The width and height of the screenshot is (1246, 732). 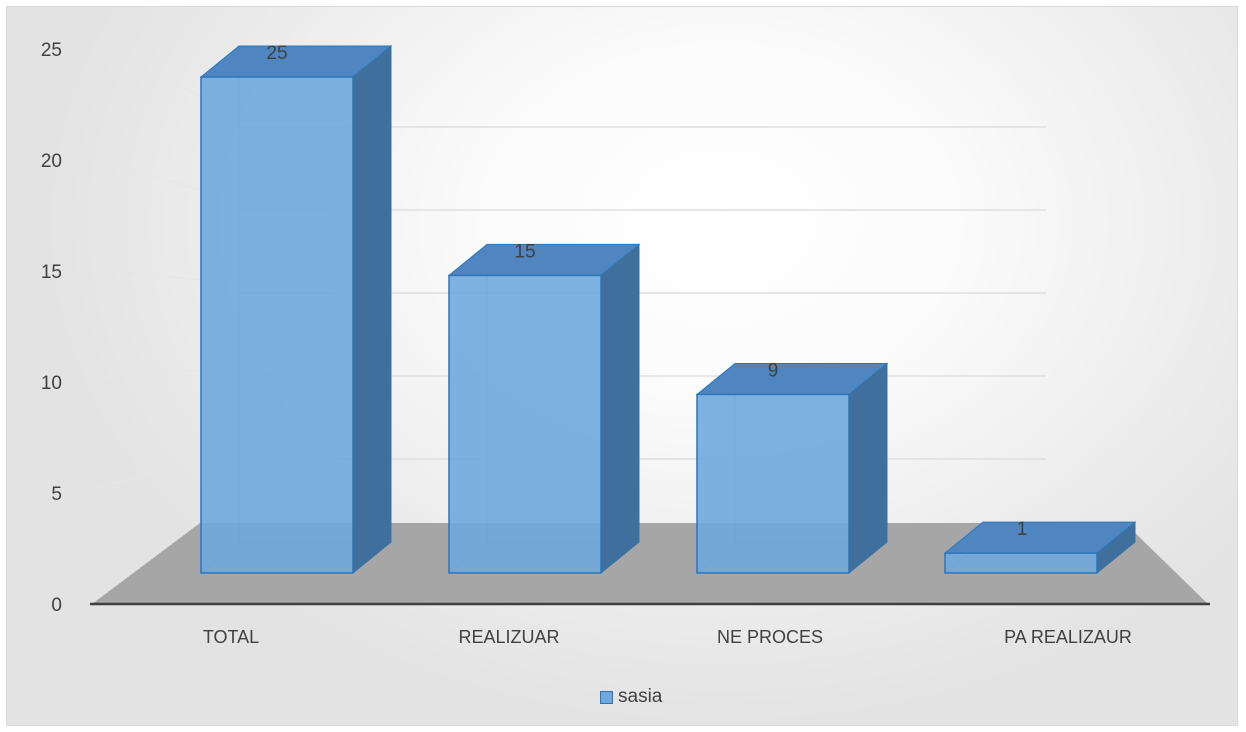 What do you see at coordinates (524, 251) in the screenshot?
I see `data-label: 15` at bounding box center [524, 251].